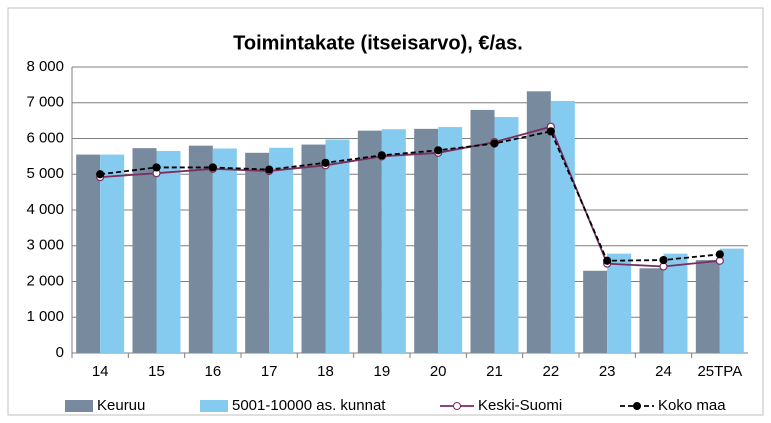 The width and height of the screenshot is (771, 423). I want to click on x-tick-label: 19, so click(381, 371).